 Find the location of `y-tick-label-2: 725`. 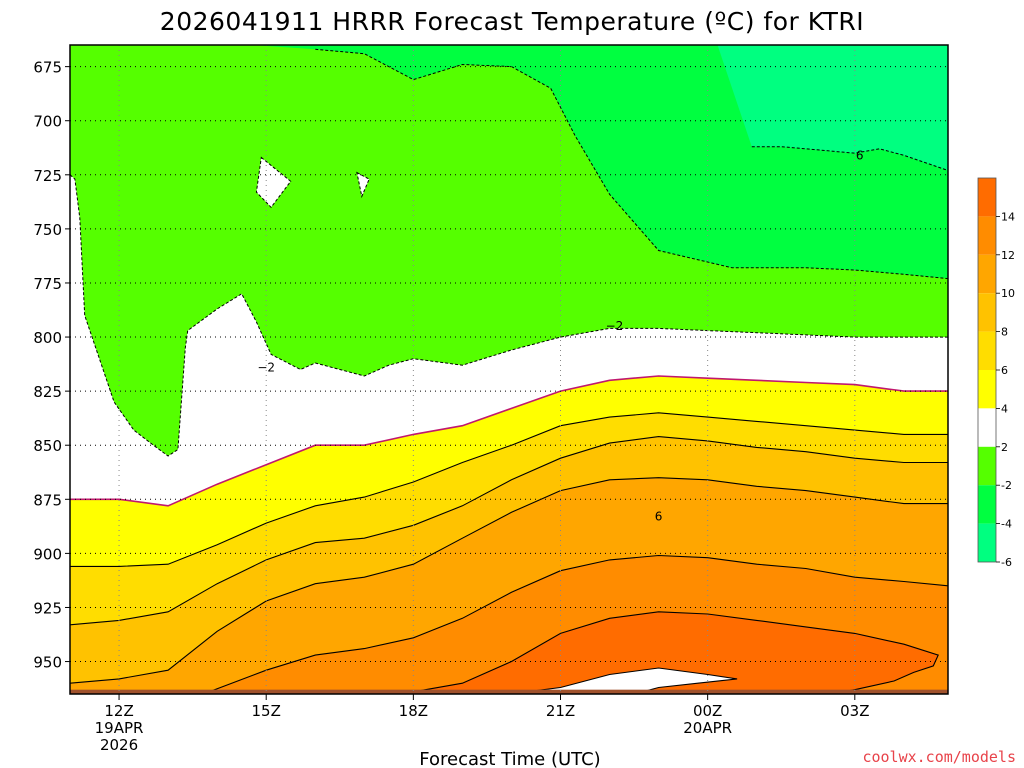

y-tick-label-2: 725 is located at coordinates (47, 176).